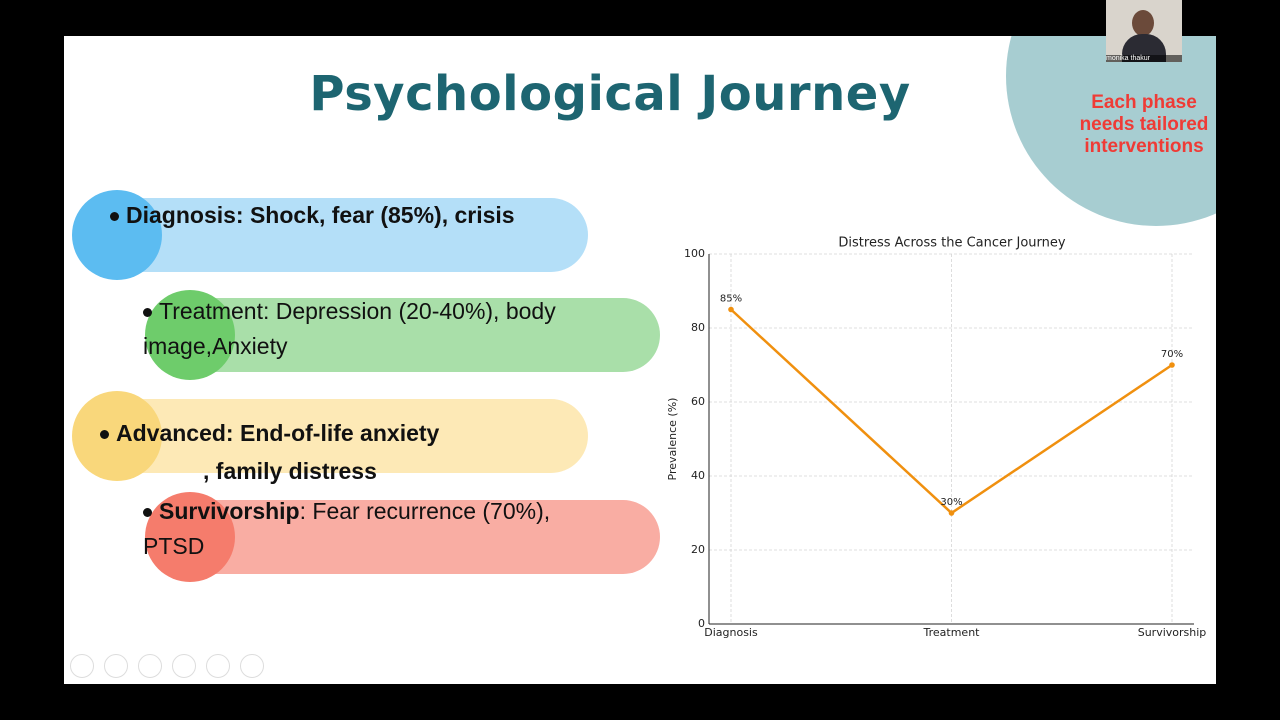  What do you see at coordinates (610, 94) in the screenshot?
I see `slide-title: Psychological Journey` at bounding box center [610, 94].